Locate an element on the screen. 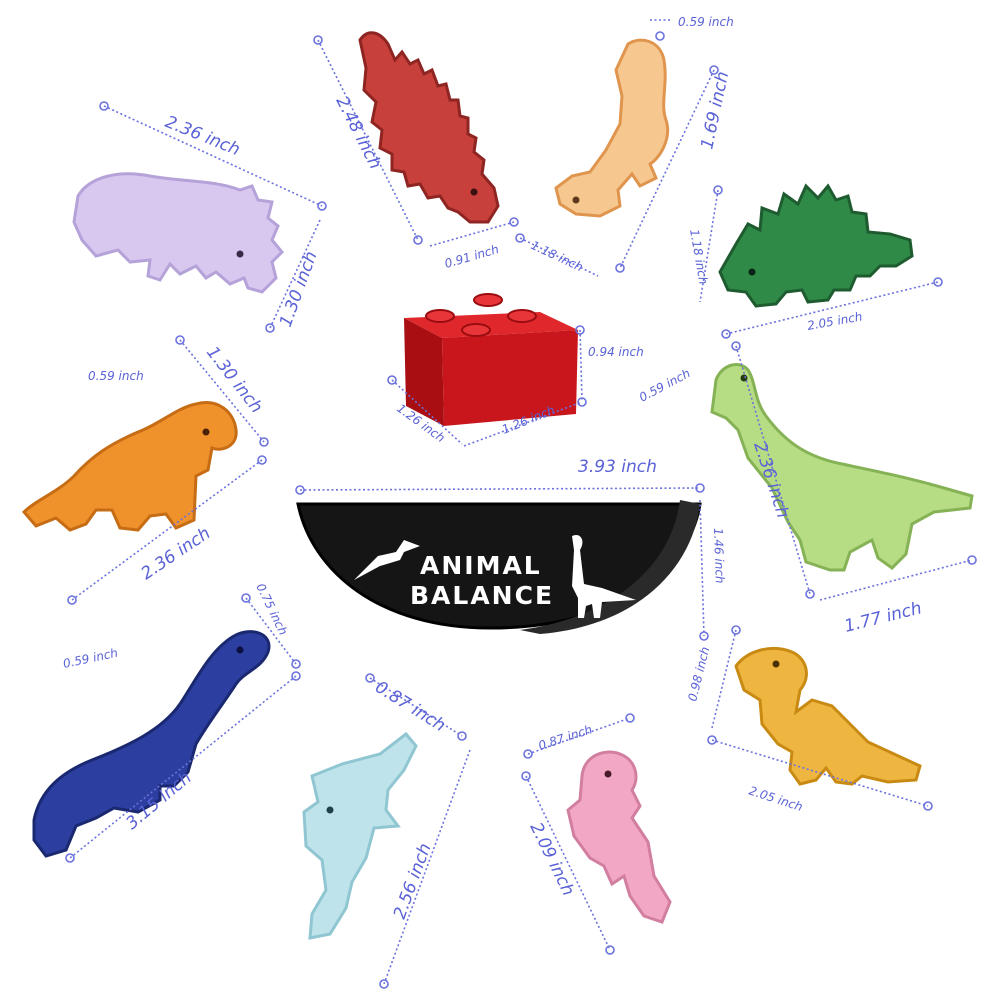 This screenshot has width=1000, height=1000. base-width-label: 3.93 inch is located at coordinates (617, 467).